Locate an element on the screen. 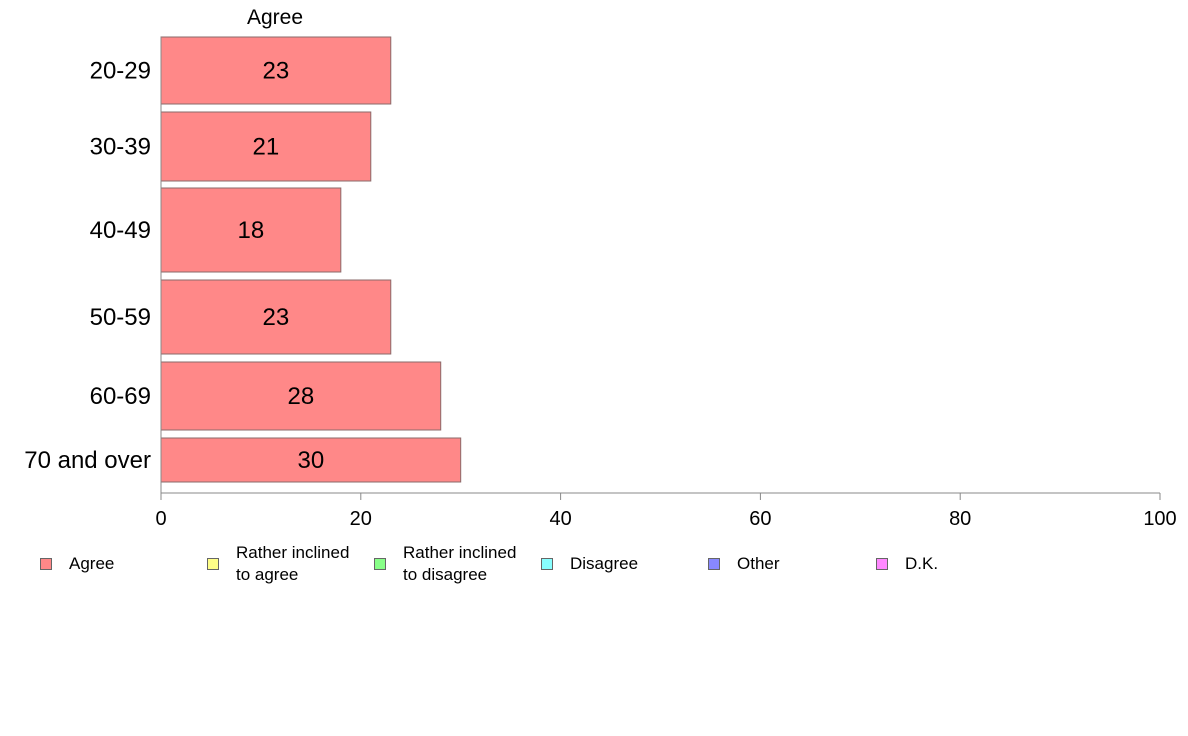  legend-label-3: Disagree is located at coordinates (604, 563).